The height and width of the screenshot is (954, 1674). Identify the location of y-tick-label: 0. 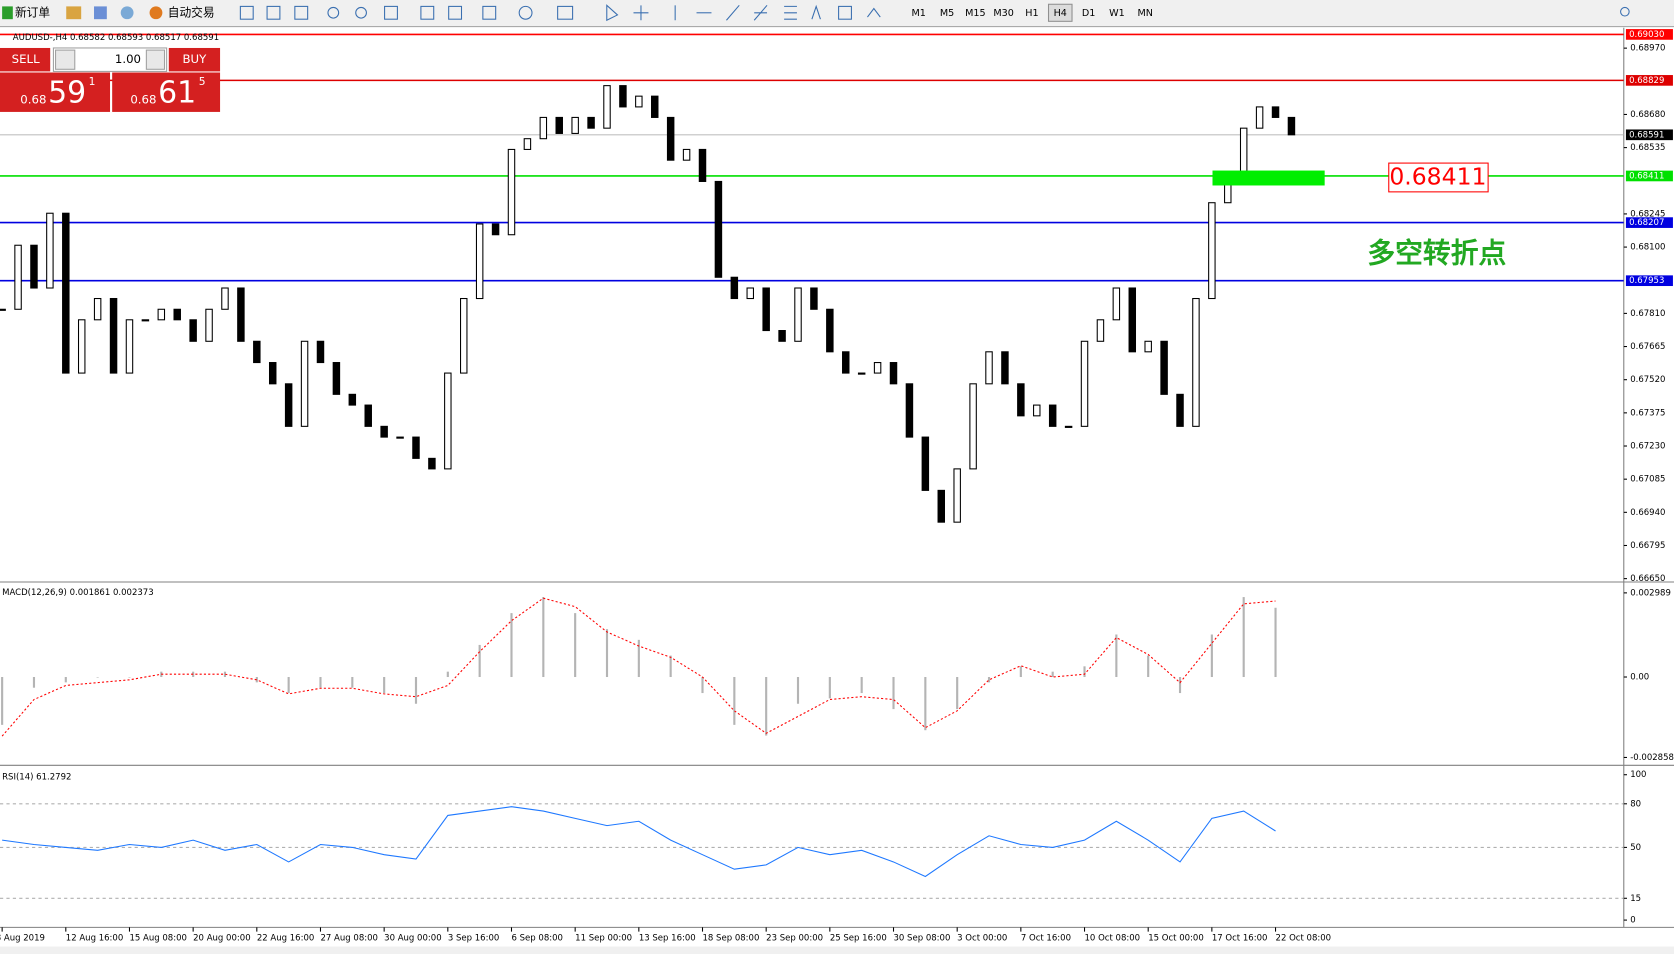
(1632, 921).